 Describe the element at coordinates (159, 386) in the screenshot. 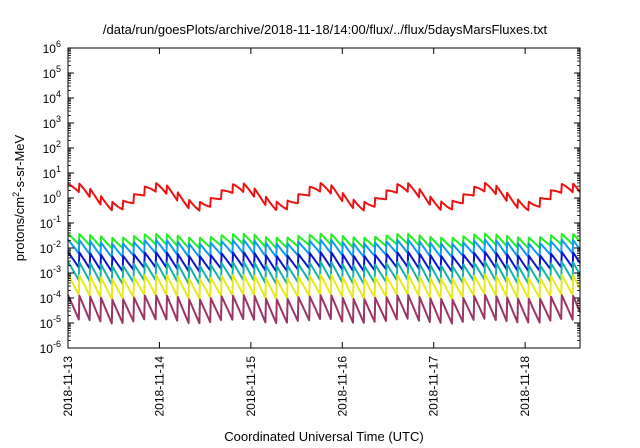

I see `x-tick-label: 2018-11-14` at that location.